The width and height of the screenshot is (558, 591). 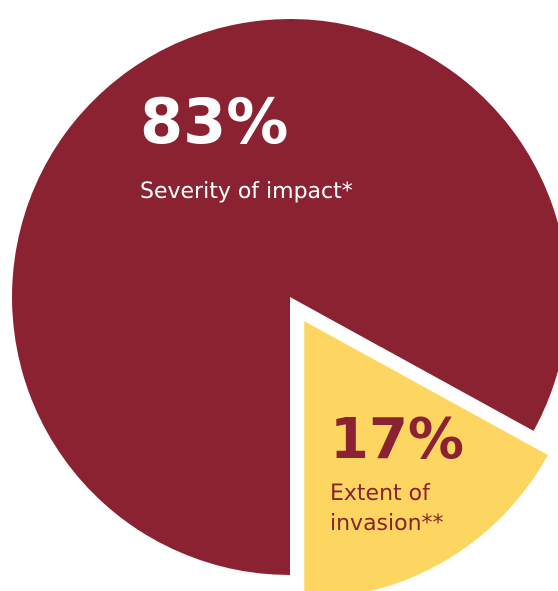 I want to click on slice-value-label-1: 83%, so click(x=214, y=121).